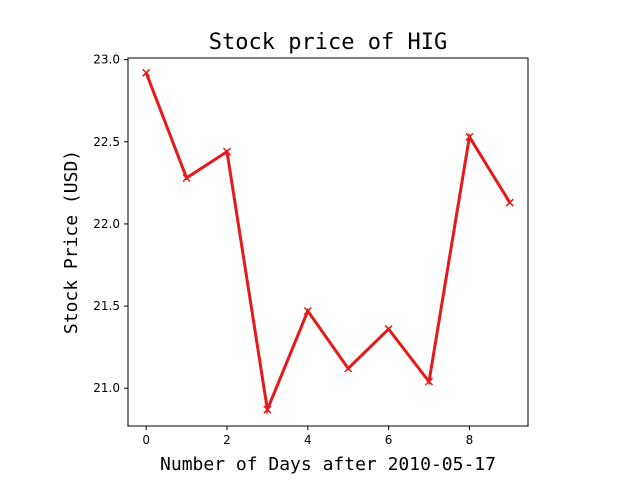 The height and width of the screenshot is (485, 640). Describe the element at coordinates (227, 440) in the screenshot. I see `x-tick-label: 2` at that location.